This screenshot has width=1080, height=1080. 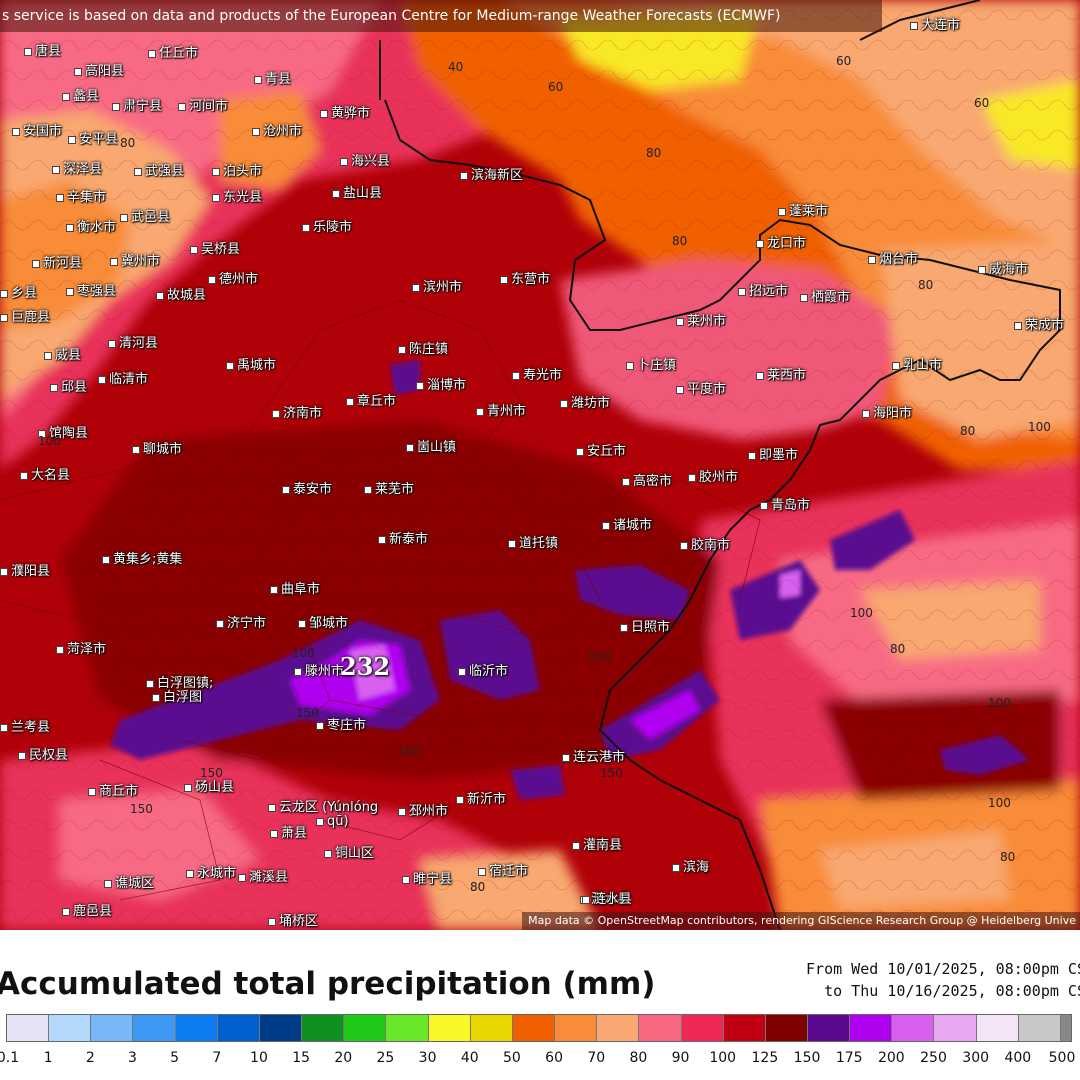 What do you see at coordinates (429, 349) in the screenshot?
I see `city-name: 陈庄镇` at bounding box center [429, 349].